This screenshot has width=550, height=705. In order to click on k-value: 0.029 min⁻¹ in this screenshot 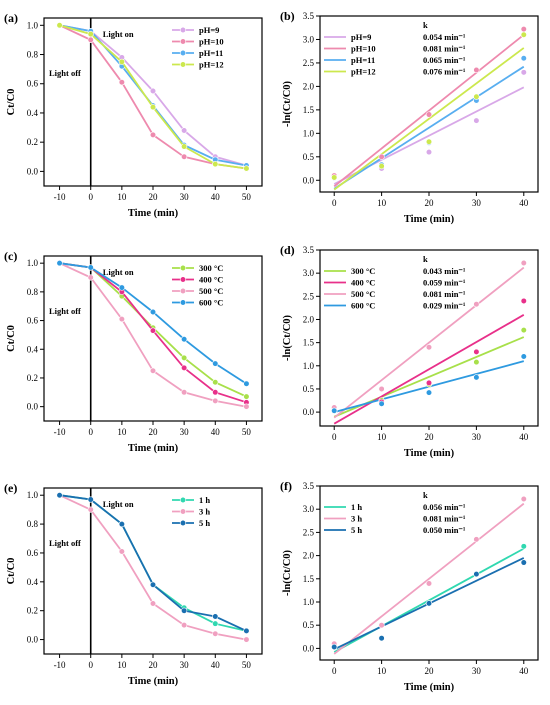, I will do `click(444, 306)`.